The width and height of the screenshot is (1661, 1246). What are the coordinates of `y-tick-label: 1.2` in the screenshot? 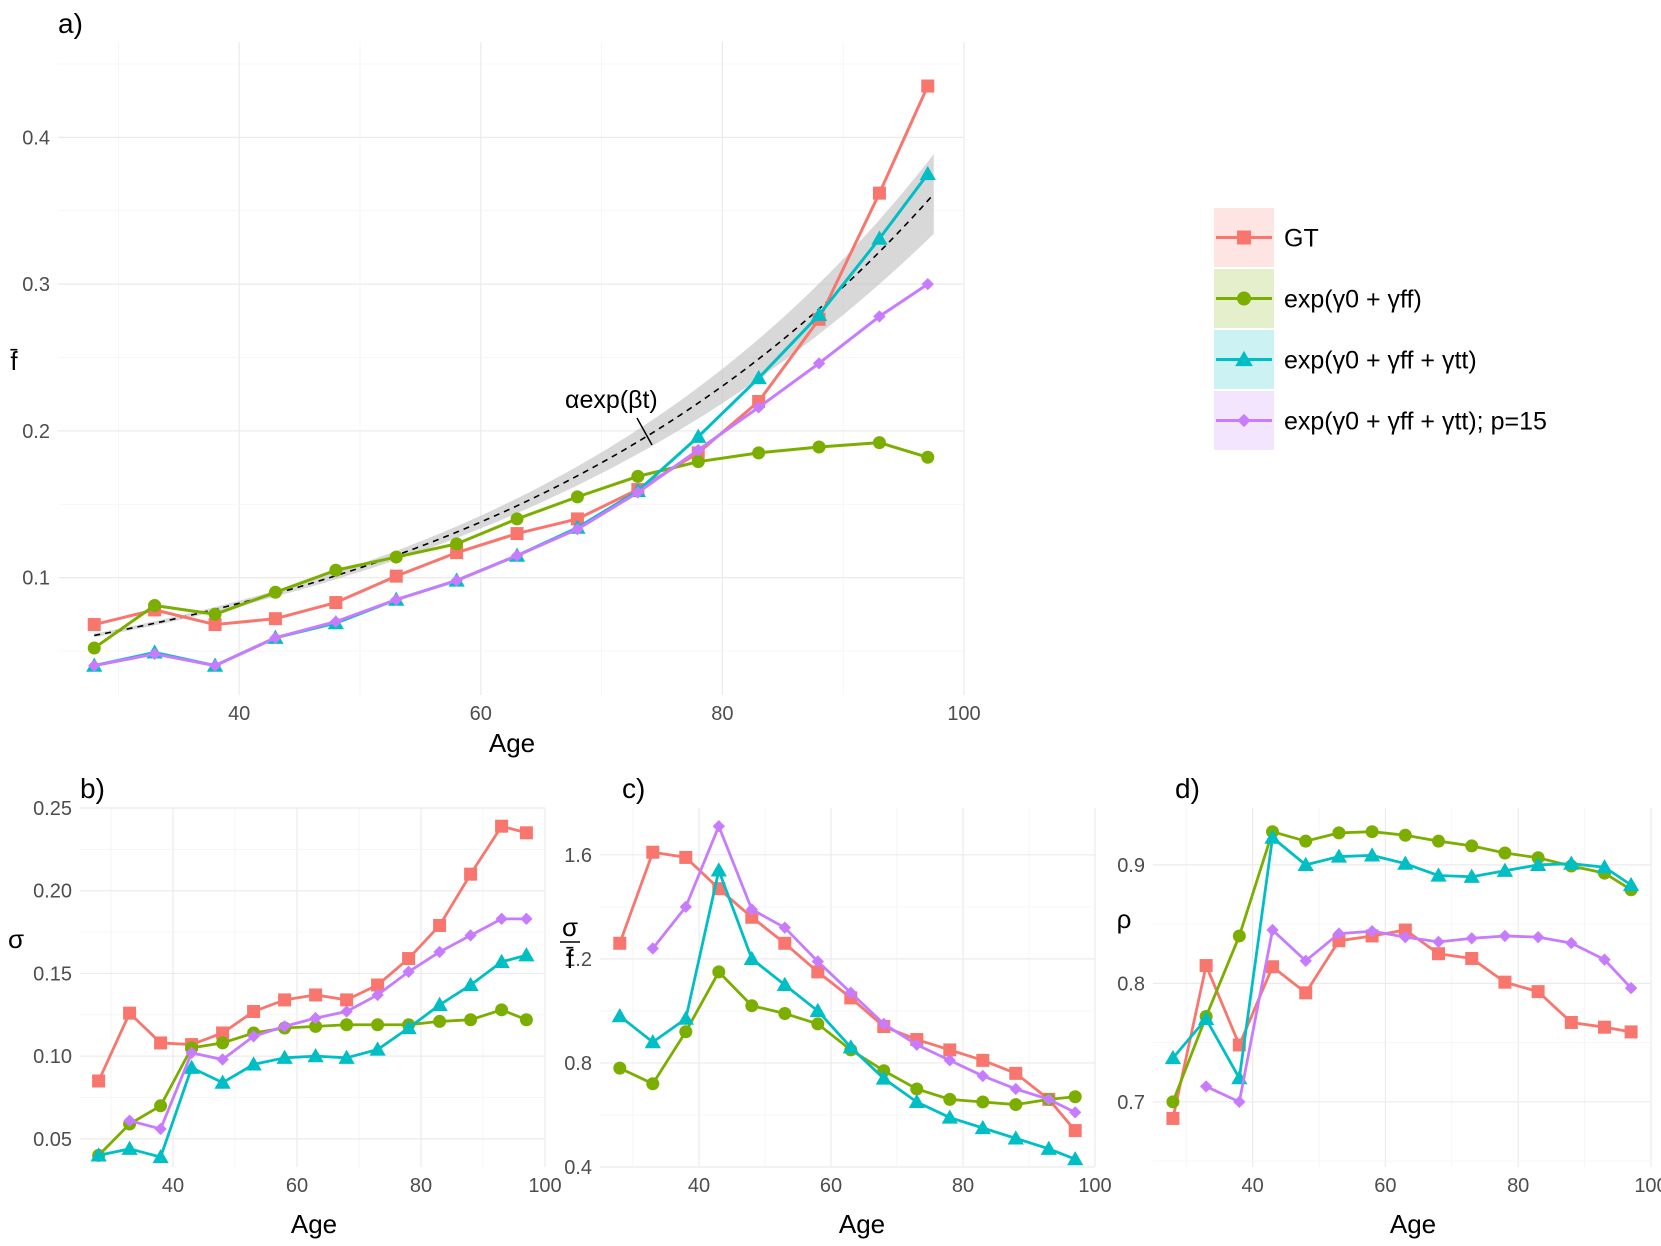 It's located at (578, 960).